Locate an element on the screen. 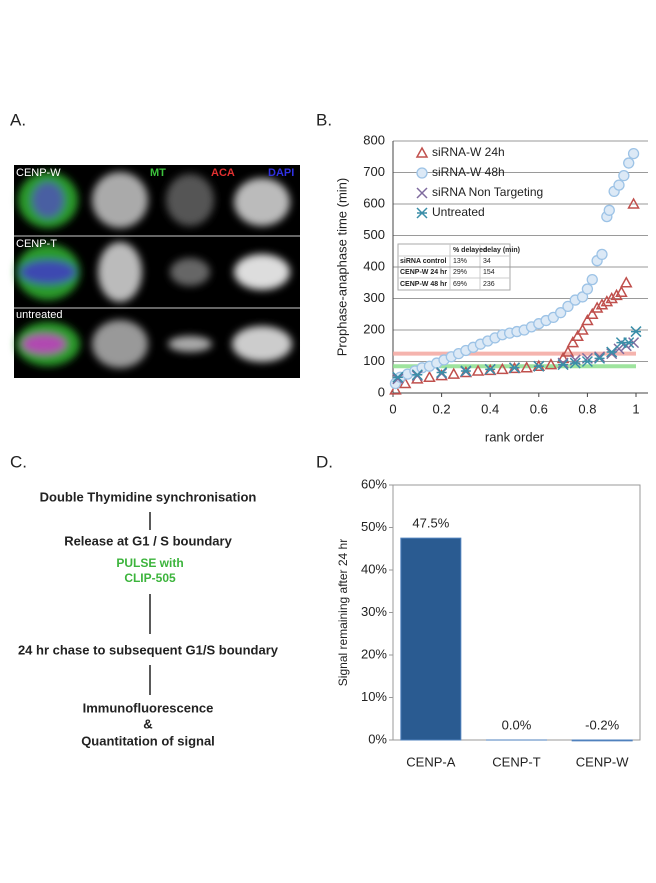  pulse-label: PULSE with is located at coordinates (149, 563).